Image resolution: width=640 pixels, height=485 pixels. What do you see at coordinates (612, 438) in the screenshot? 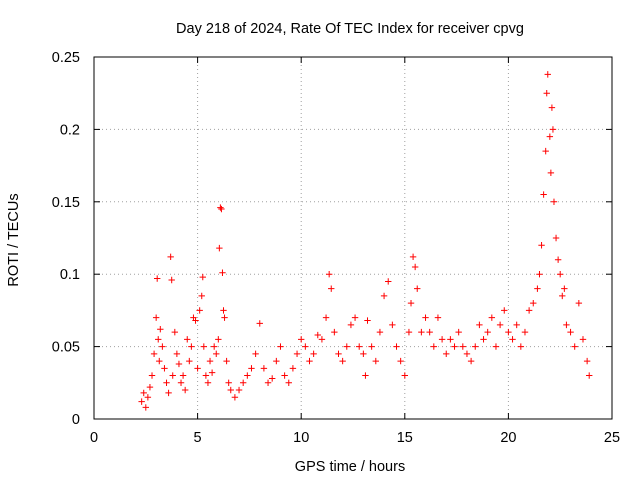
I see `x-tick-label: 25` at bounding box center [612, 438].